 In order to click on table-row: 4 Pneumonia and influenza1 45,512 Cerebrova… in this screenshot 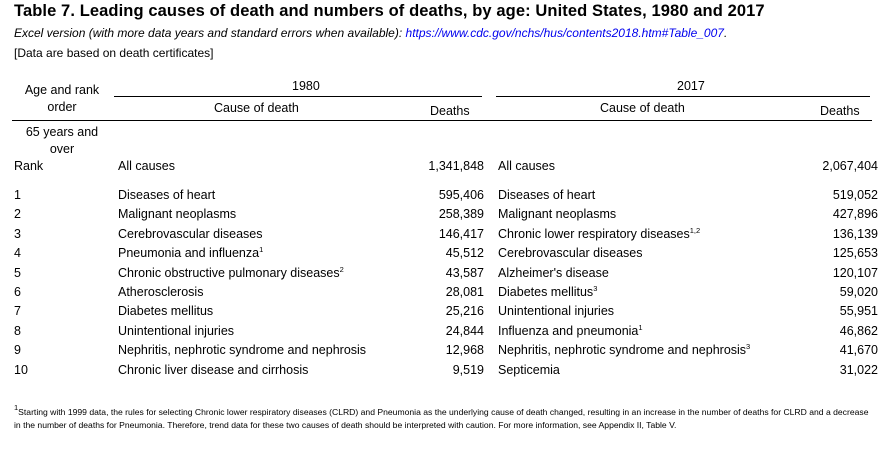, I will do `click(445, 253)`.